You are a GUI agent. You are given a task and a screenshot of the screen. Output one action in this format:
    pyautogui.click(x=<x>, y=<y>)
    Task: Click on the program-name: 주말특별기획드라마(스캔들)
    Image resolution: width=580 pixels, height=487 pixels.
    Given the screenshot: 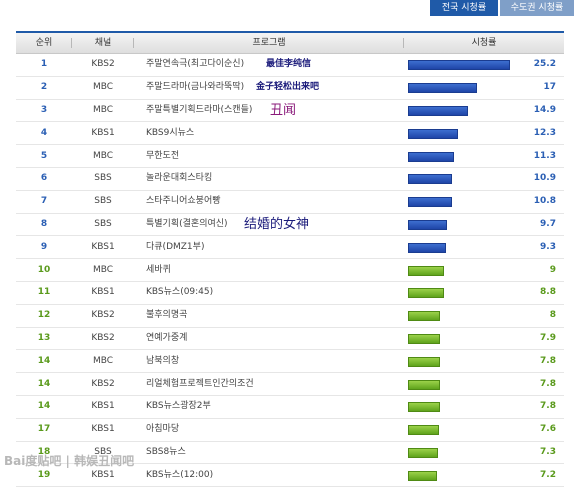 What is the action you would take?
    pyautogui.click(x=199, y=109)
    